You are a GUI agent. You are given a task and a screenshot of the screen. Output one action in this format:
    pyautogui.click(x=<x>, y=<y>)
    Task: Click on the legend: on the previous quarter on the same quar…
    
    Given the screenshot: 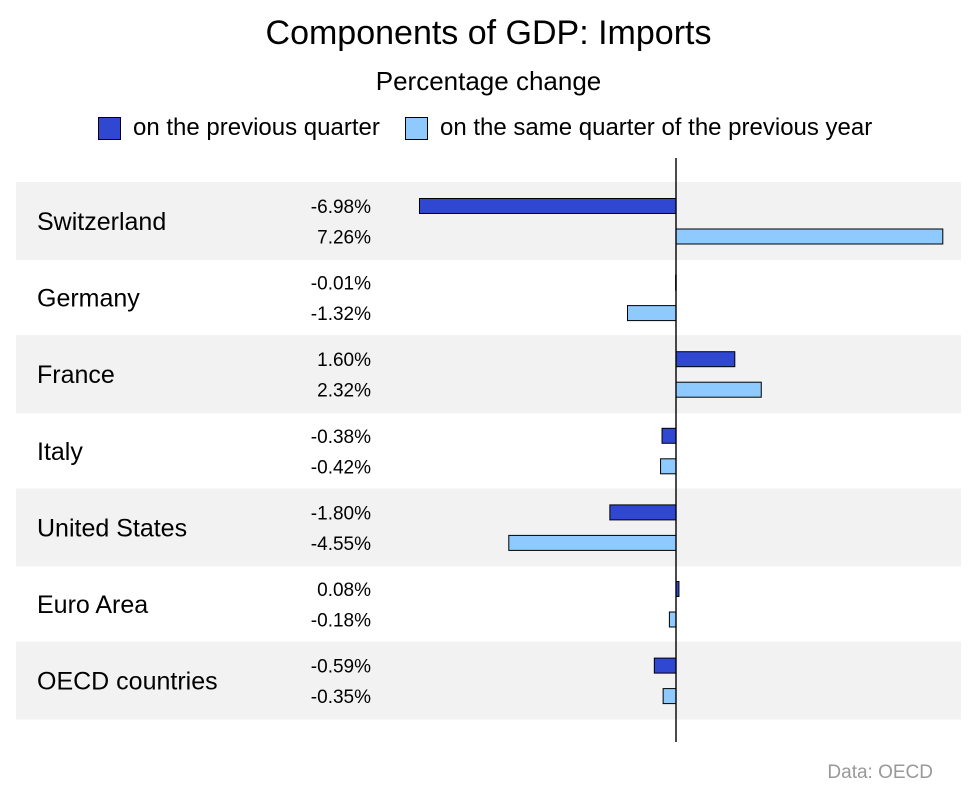 What is the action you would take?
    pyautogui.click(x=488, y=131)
    